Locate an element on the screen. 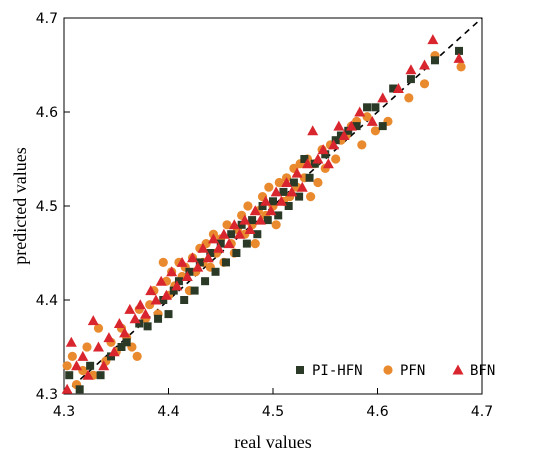  legend-pfn-label: PFN is located at coordinates (412, 371).